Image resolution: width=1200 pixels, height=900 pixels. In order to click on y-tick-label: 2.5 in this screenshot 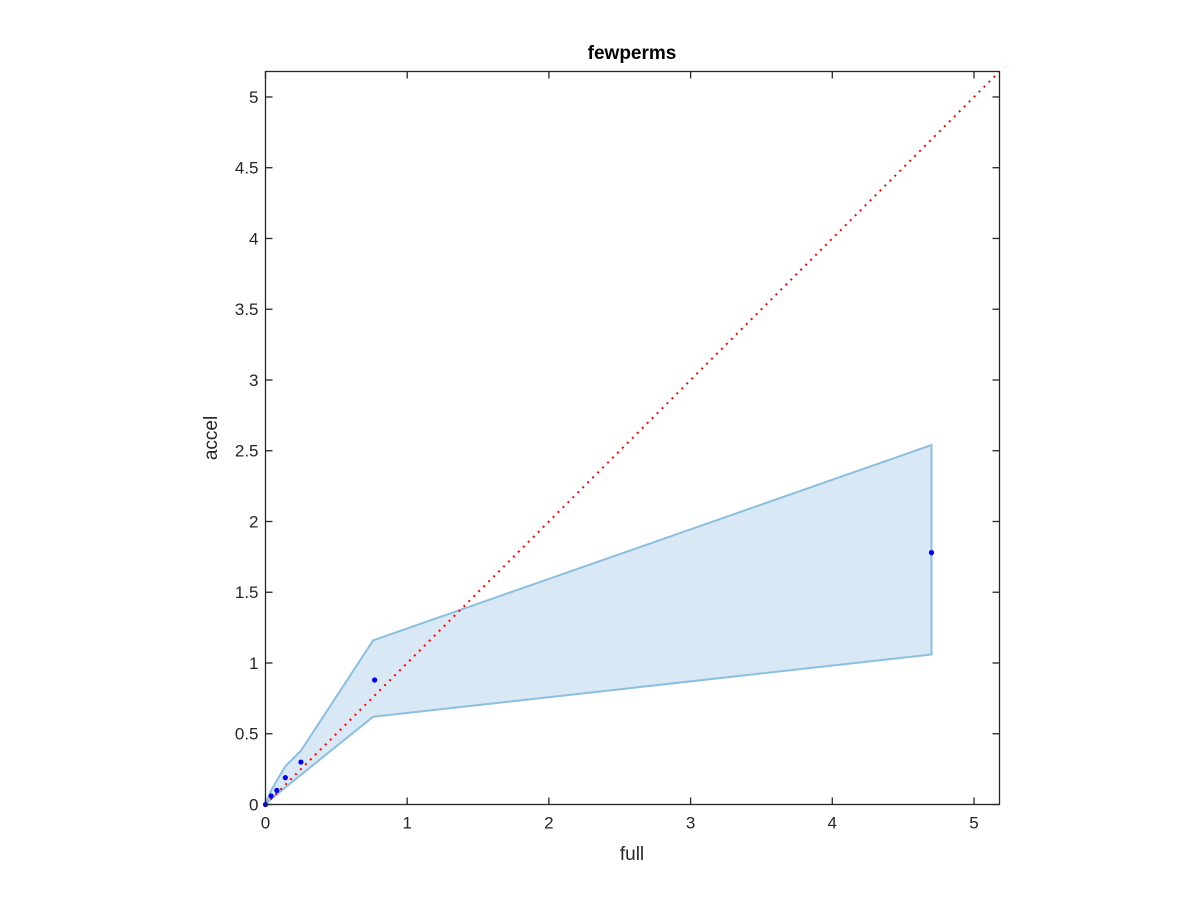, I will do `click(247, 451)`.